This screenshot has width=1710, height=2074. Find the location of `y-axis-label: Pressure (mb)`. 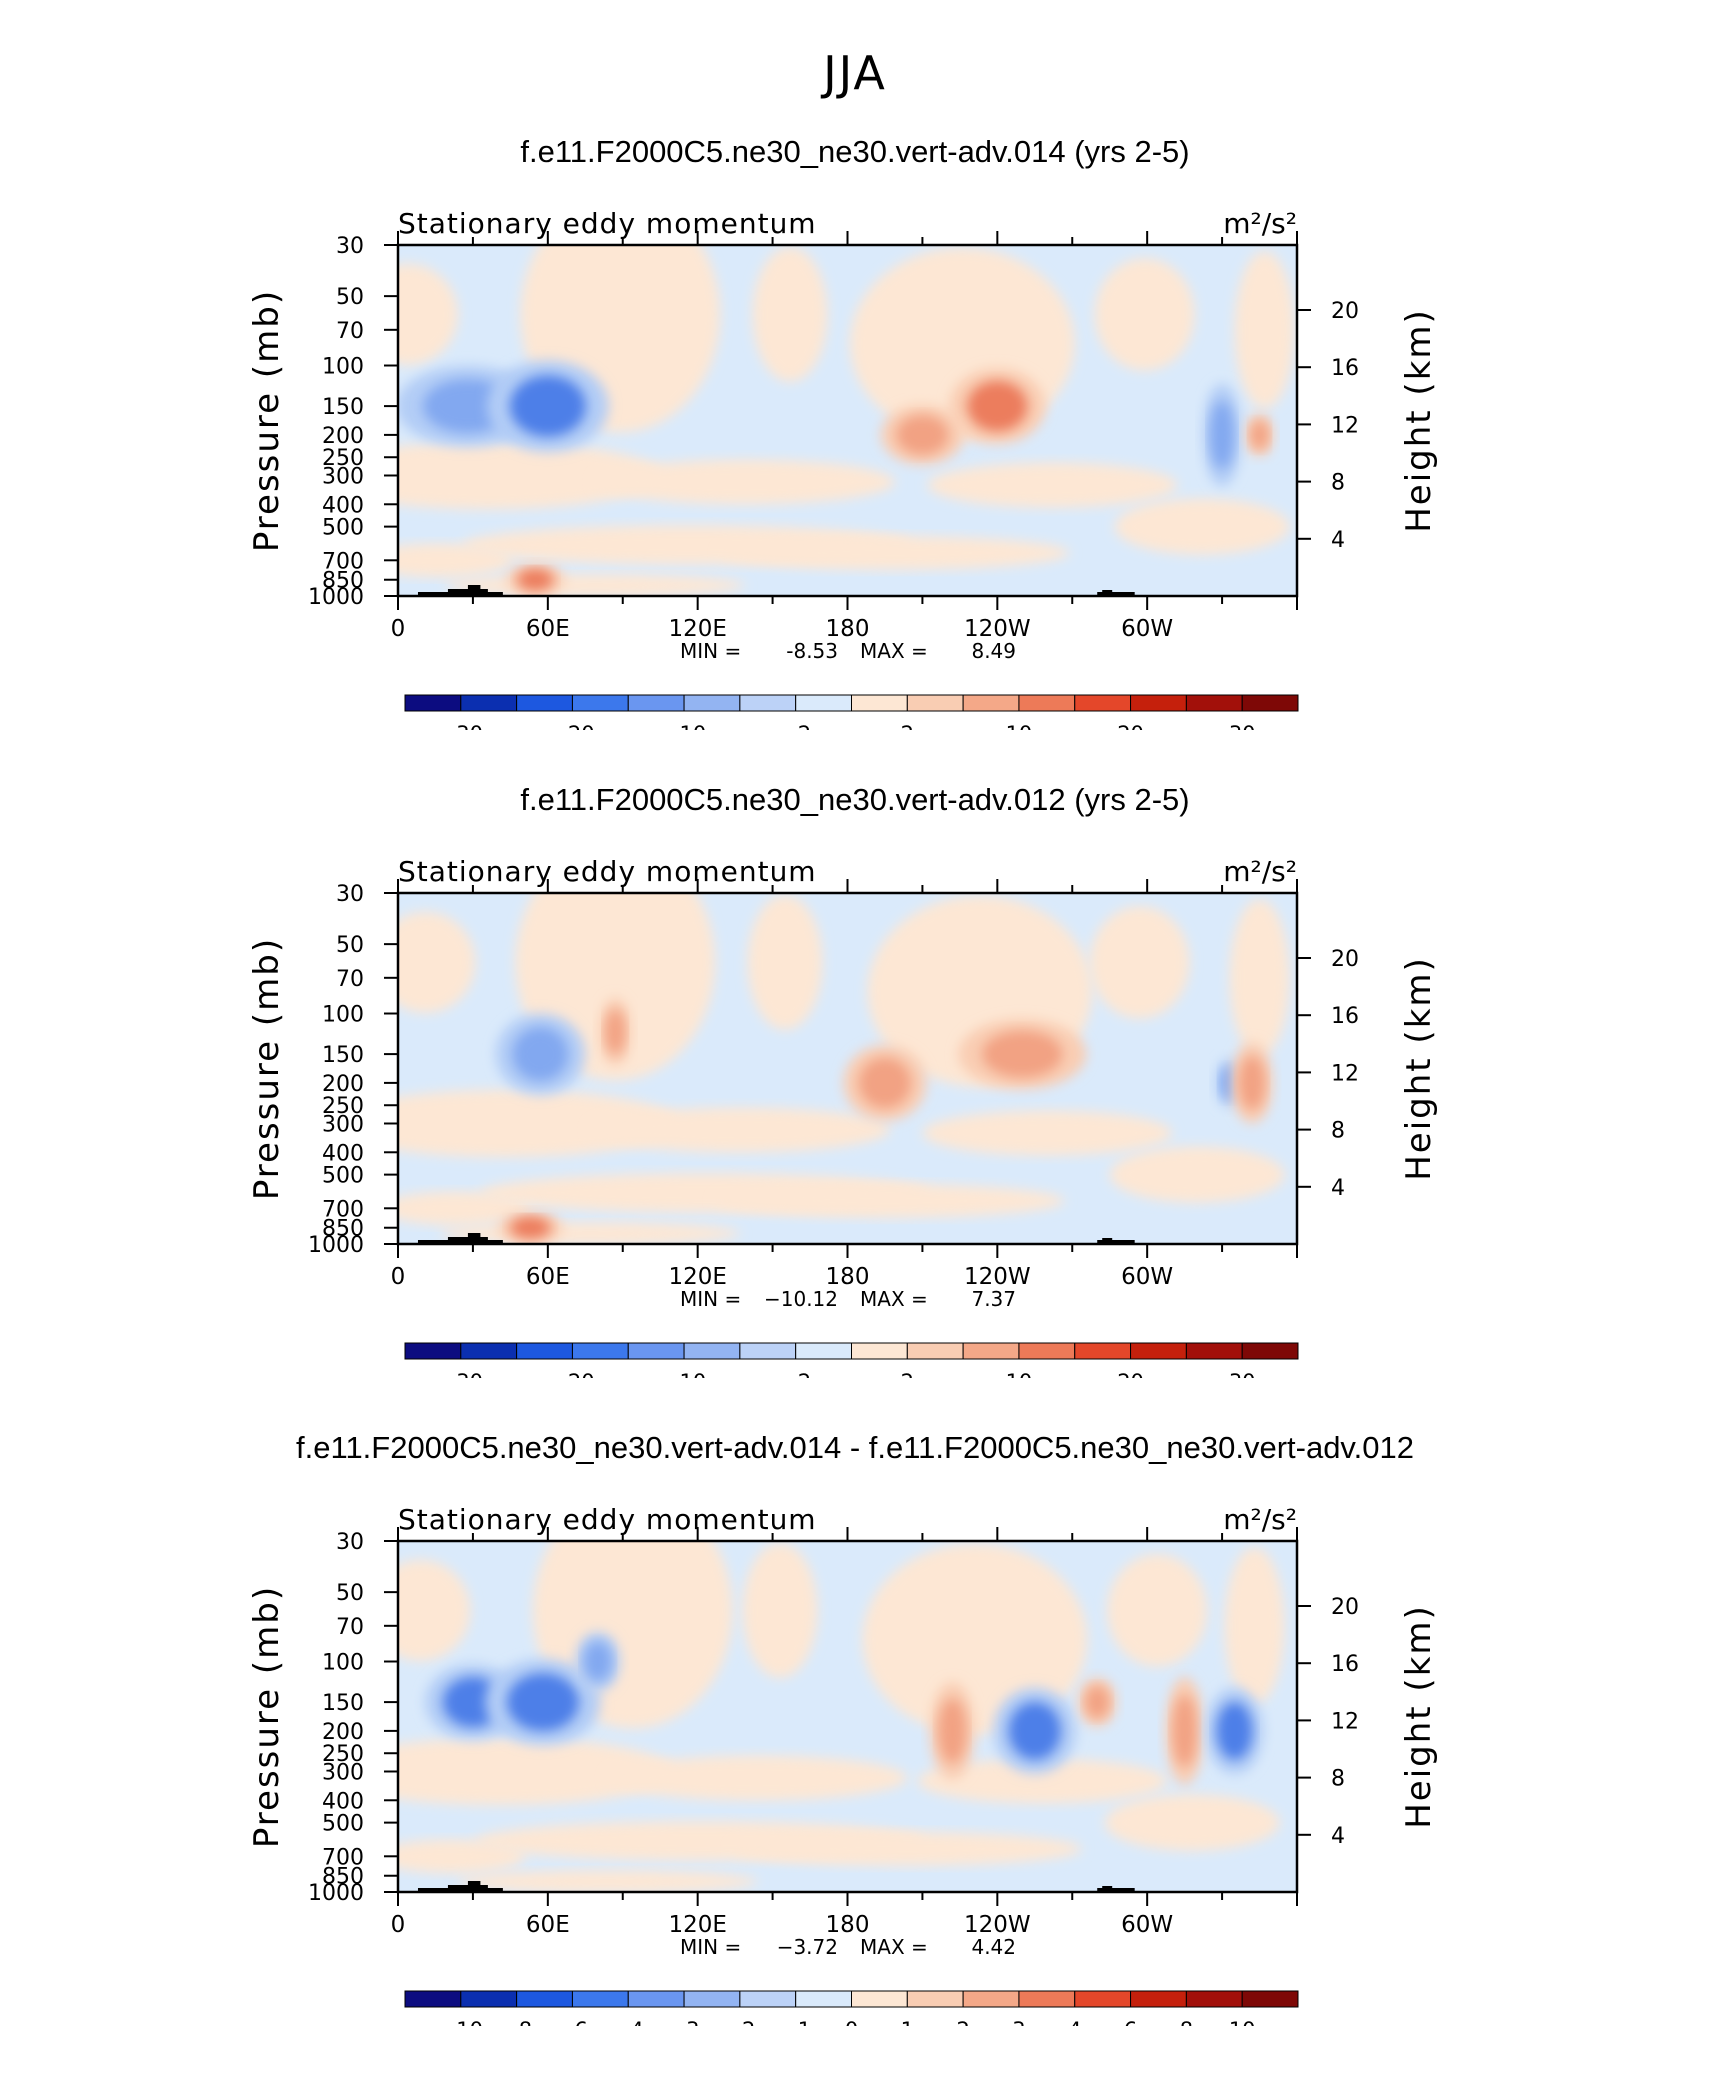

y-axis-label: Pressure (mb) is located at coordinates (267, 1068).